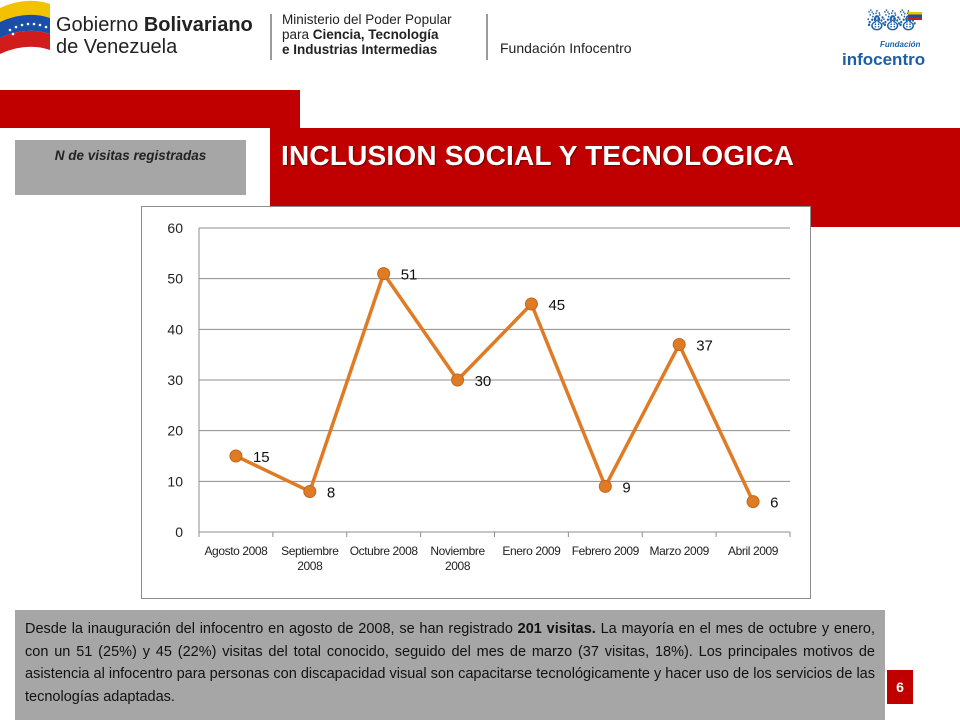  What do you see at coordinates (175, 380) in the screenshot?
I see `y-tick-label: 30` at bounding box center [175, 380].